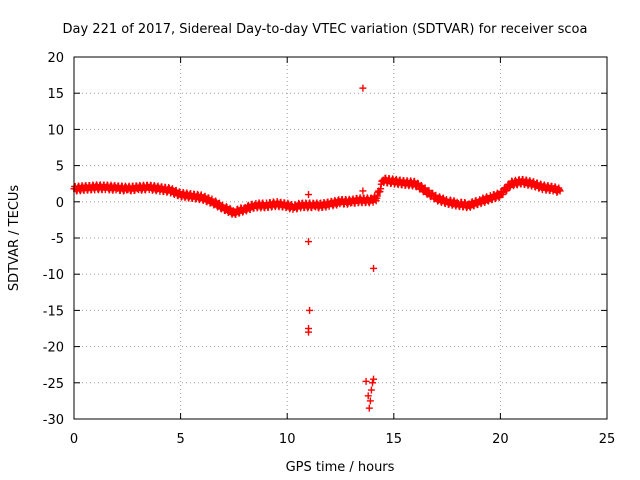  I want to click on x-tick-label: 15, so click(394, 439).